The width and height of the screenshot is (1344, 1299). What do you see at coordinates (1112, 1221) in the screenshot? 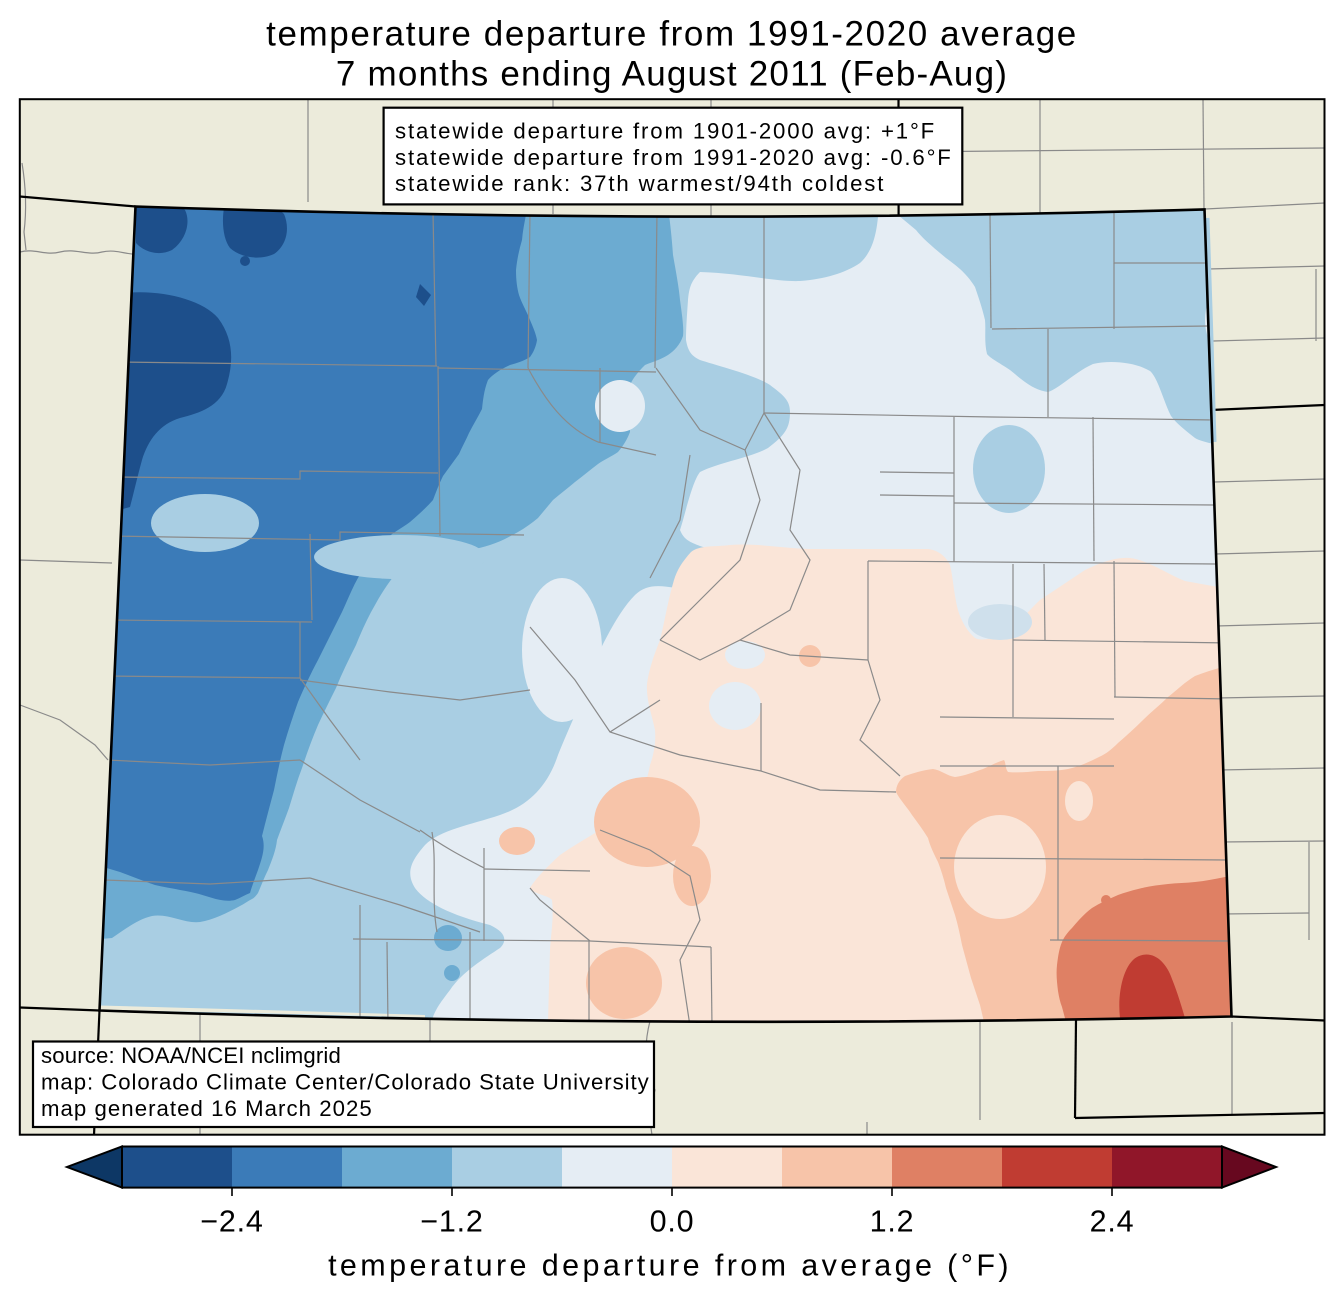
I see `svg-text: 2.4` at bounding box center [1112, 1221].